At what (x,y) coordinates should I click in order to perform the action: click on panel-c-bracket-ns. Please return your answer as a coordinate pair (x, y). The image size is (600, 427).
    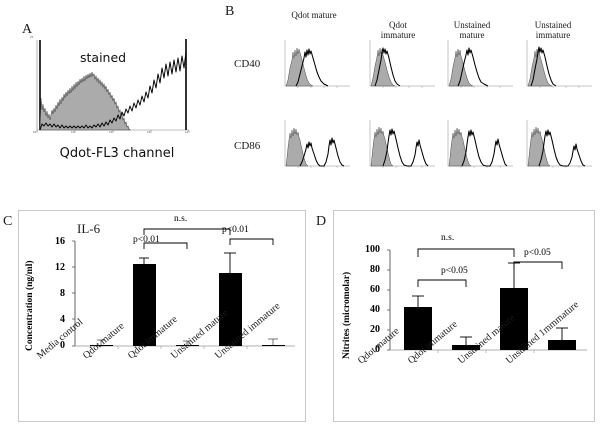
    Looking at the image, I should click on (187, 231).